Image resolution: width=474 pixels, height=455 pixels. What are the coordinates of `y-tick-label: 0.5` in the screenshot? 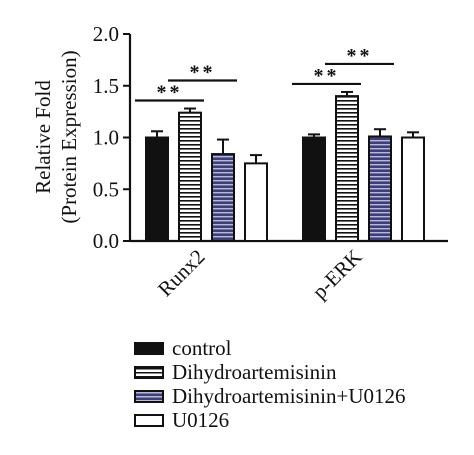 It's located at (106, 189).